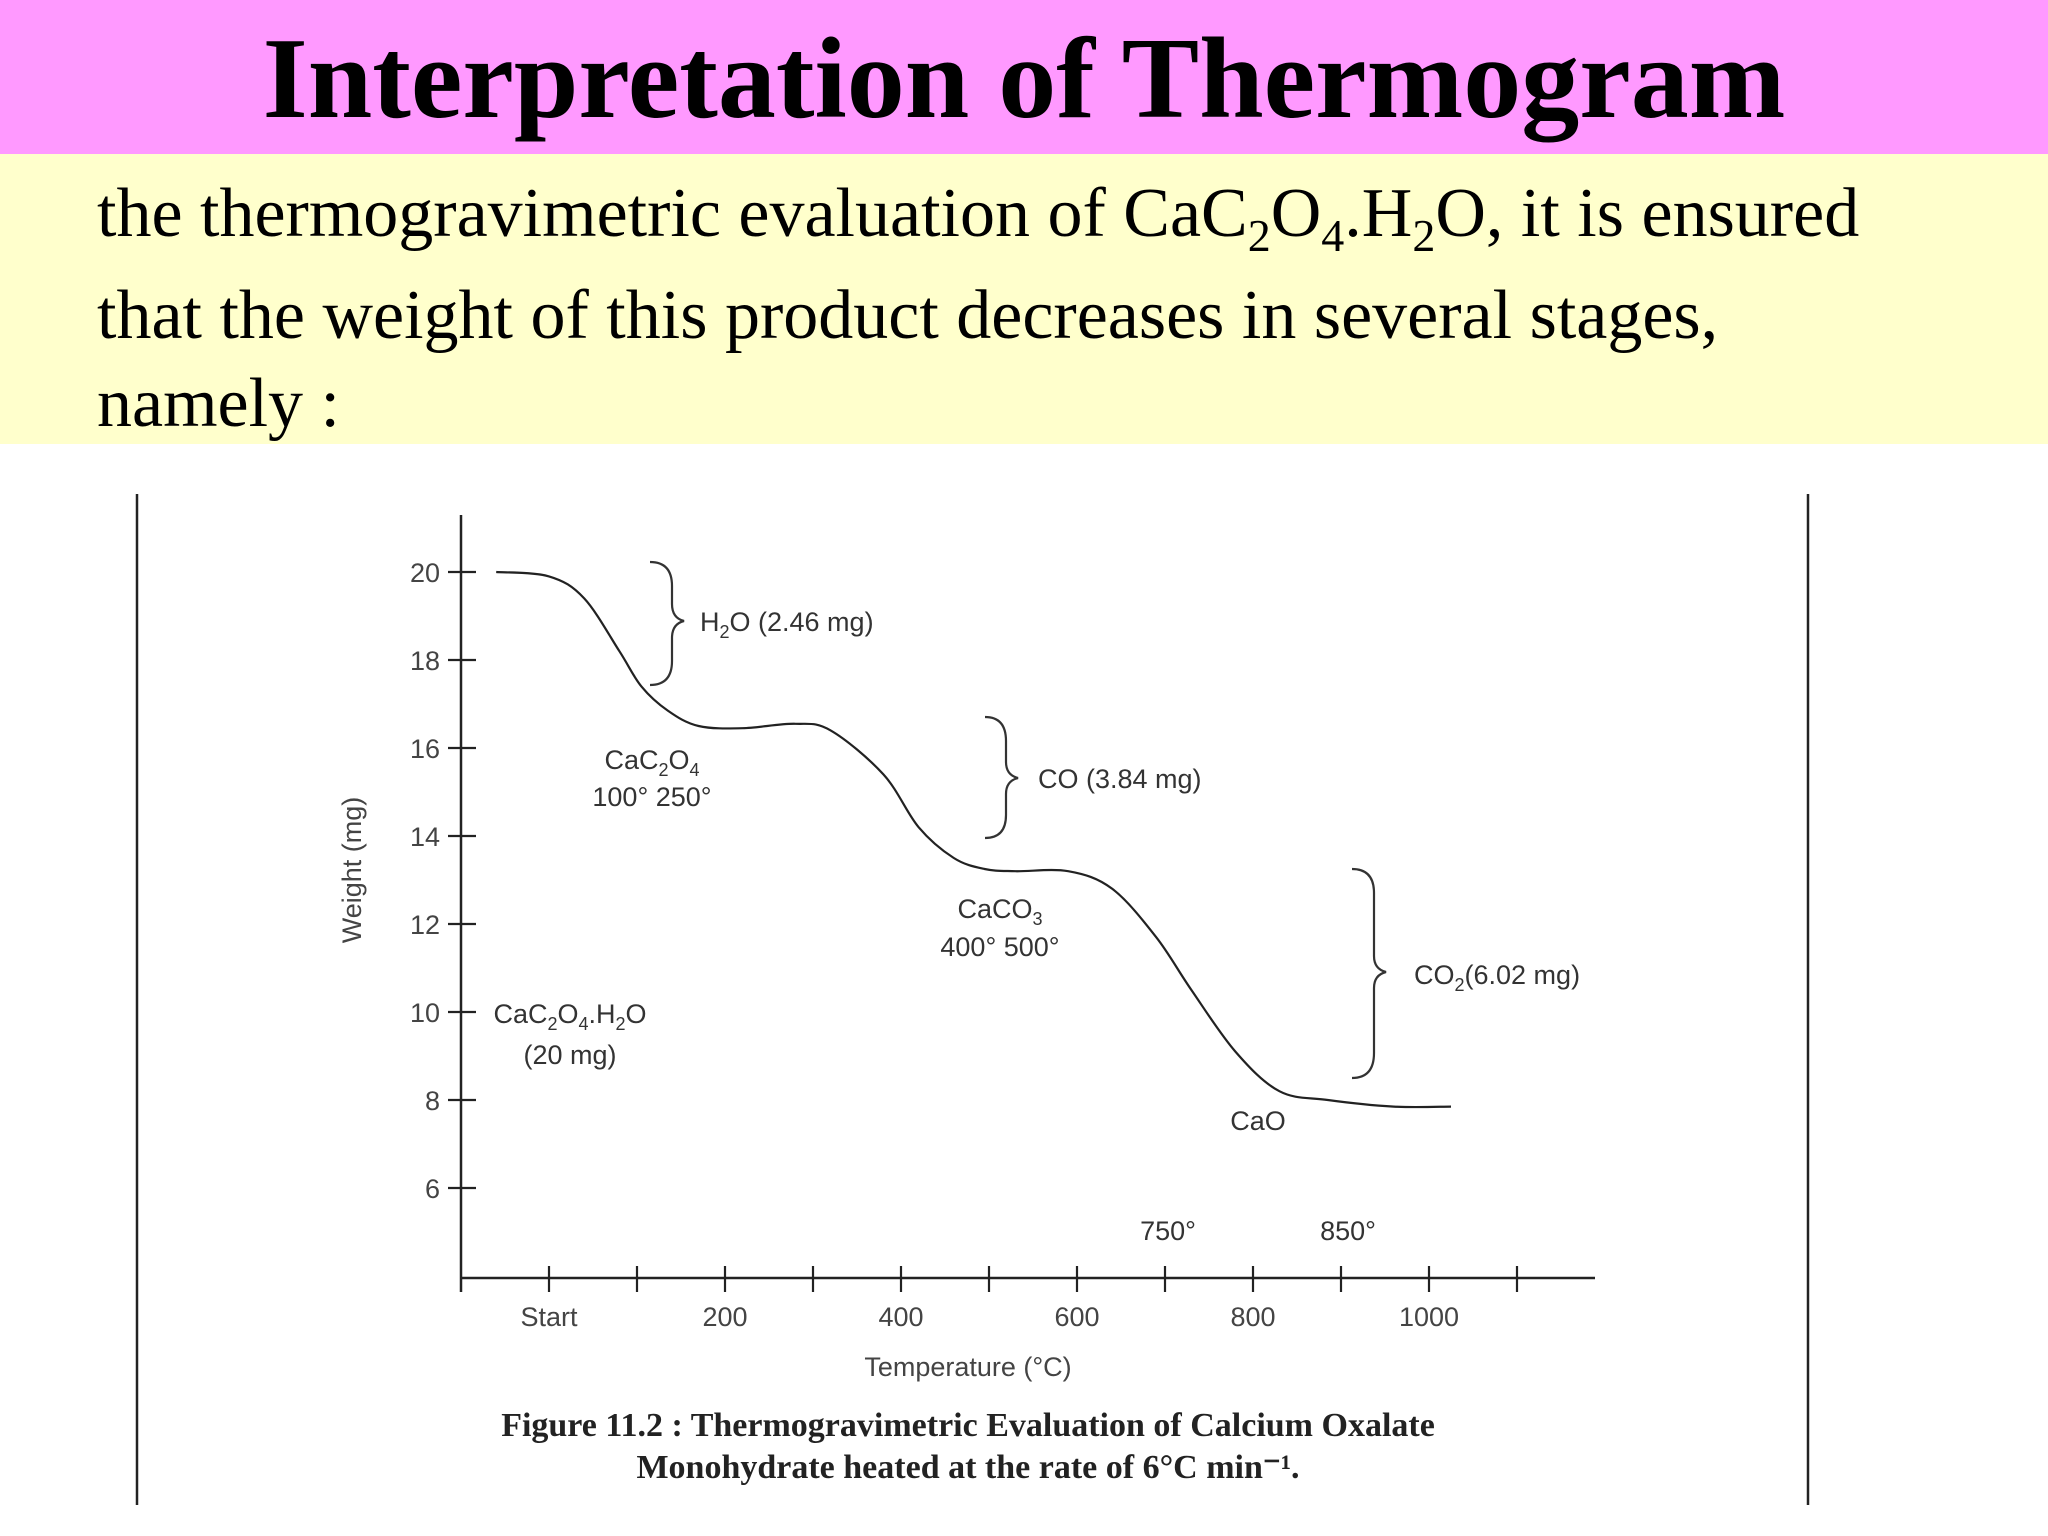 Image resolution: width=2048 pixels, height=1536 pixels. I want to click on caco3-label: CaCO3, so click(999, 911).